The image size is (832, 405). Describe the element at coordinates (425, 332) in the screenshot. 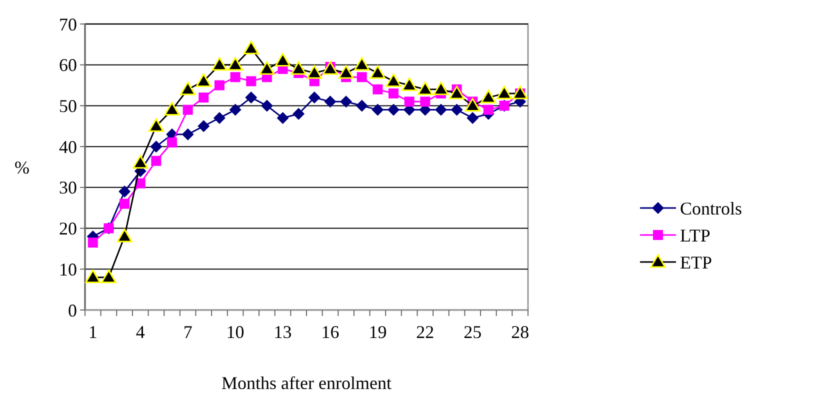

I see `x-tick-label: 22` at that location.